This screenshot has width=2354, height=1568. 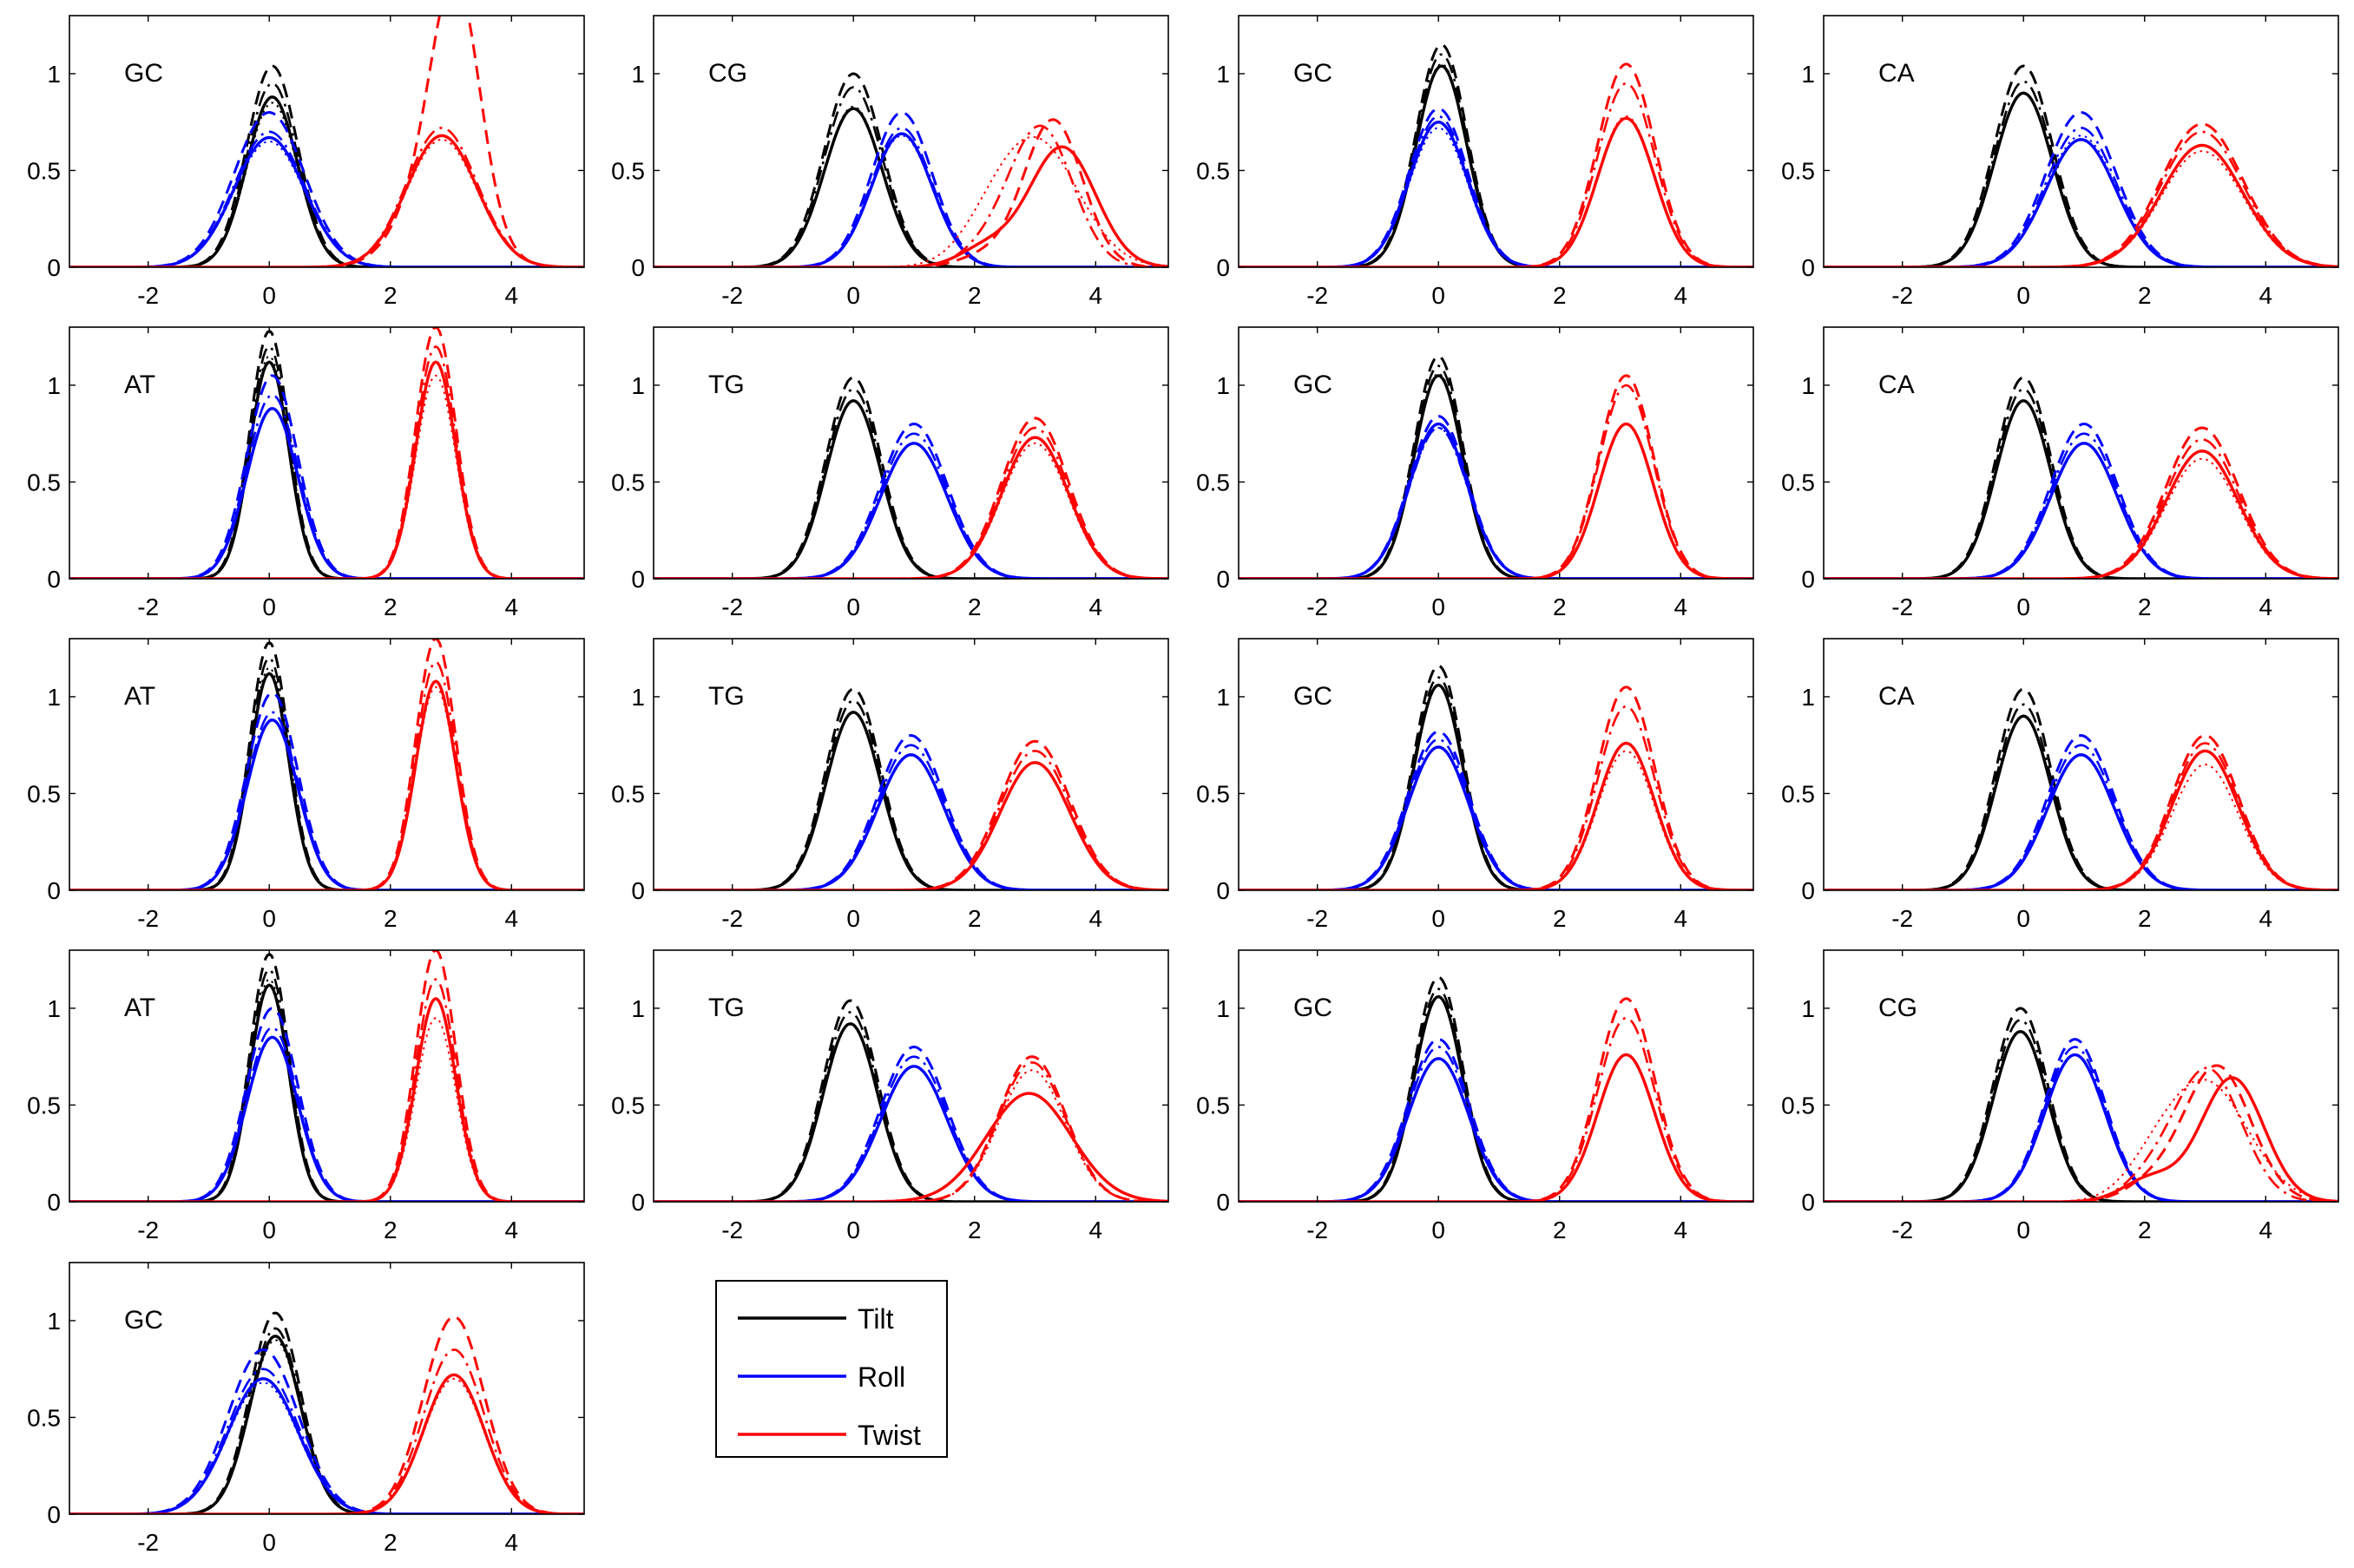 I want to click on curve-tilt-dash, so click(x=911, y=169).